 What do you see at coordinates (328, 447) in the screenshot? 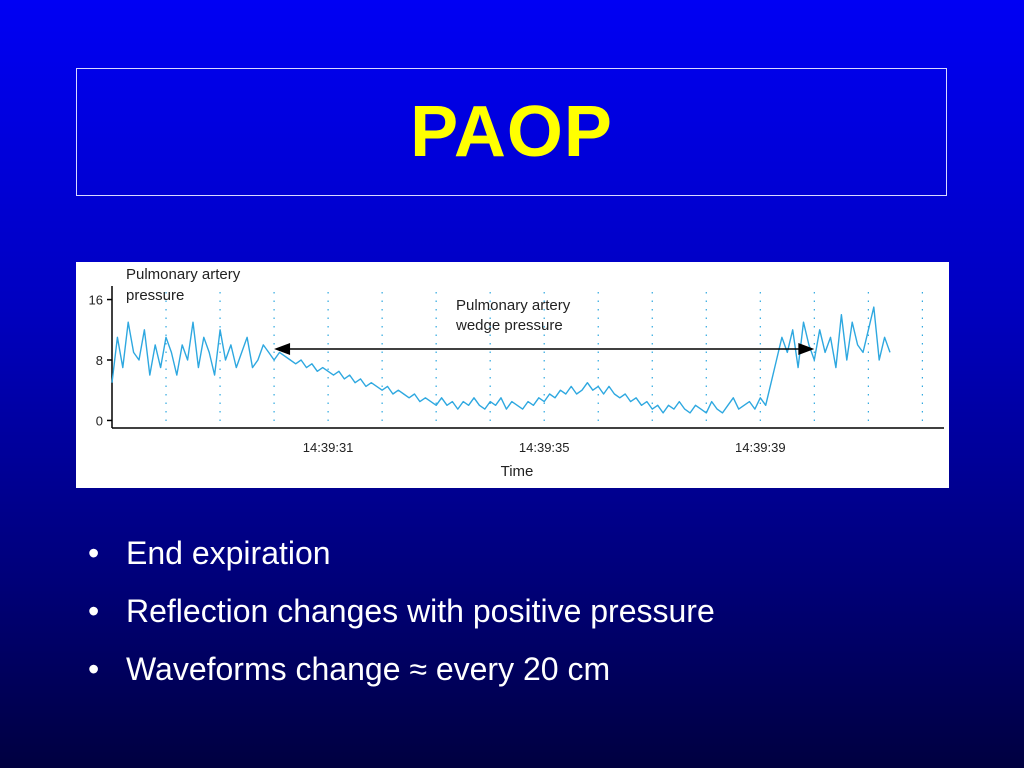
I see `x-tick-label: 14:39:31` at bounding box center [328, 447].